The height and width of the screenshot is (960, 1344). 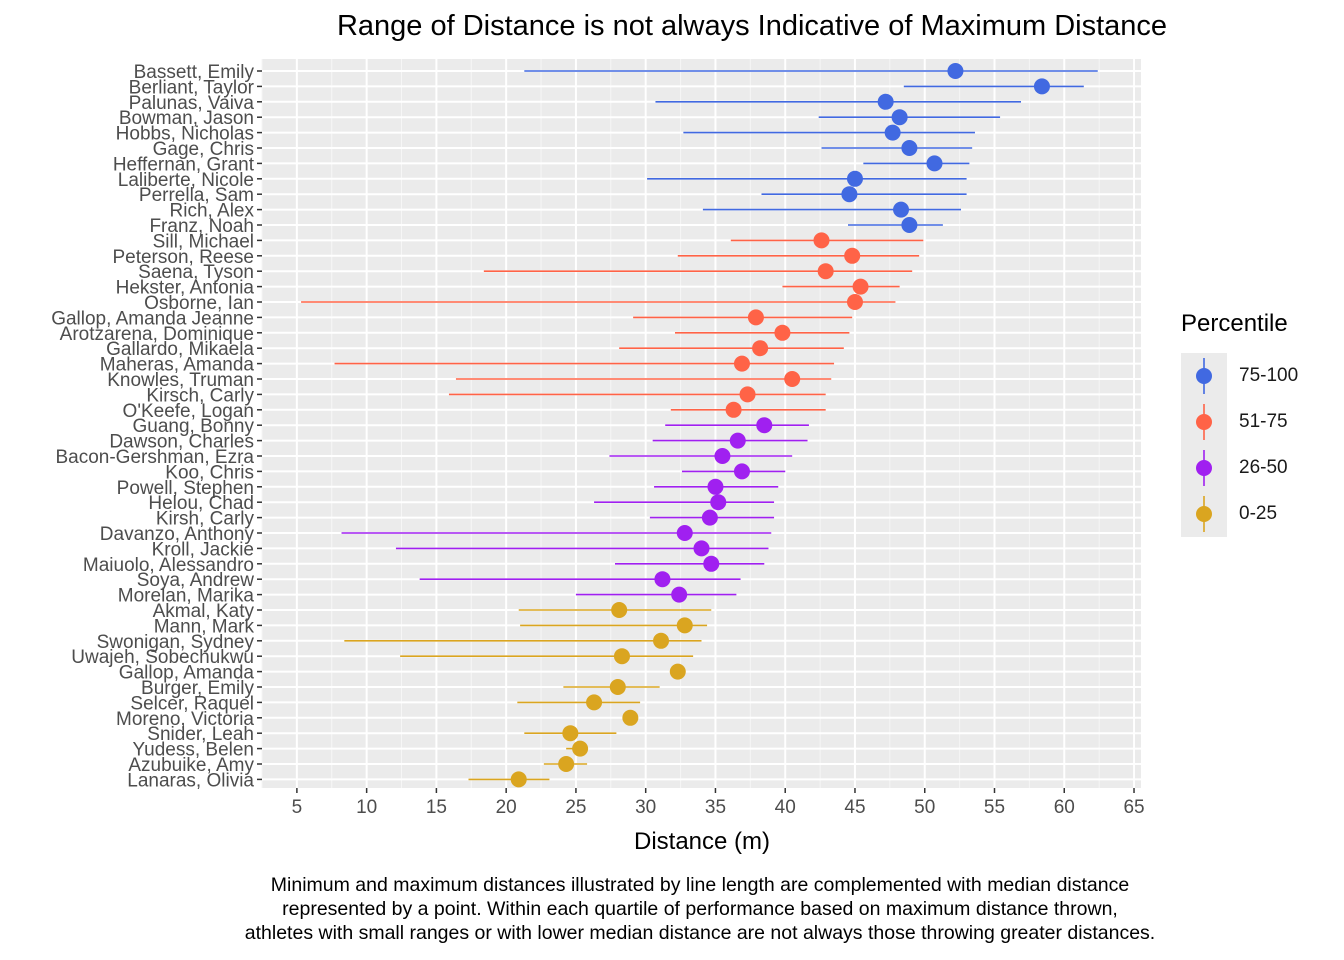 What do you see at coordinates (168, 565) in the screenshot?
I see `y-tick-label: Maiuolo, Alessandro` at bounding box center [168, 565].